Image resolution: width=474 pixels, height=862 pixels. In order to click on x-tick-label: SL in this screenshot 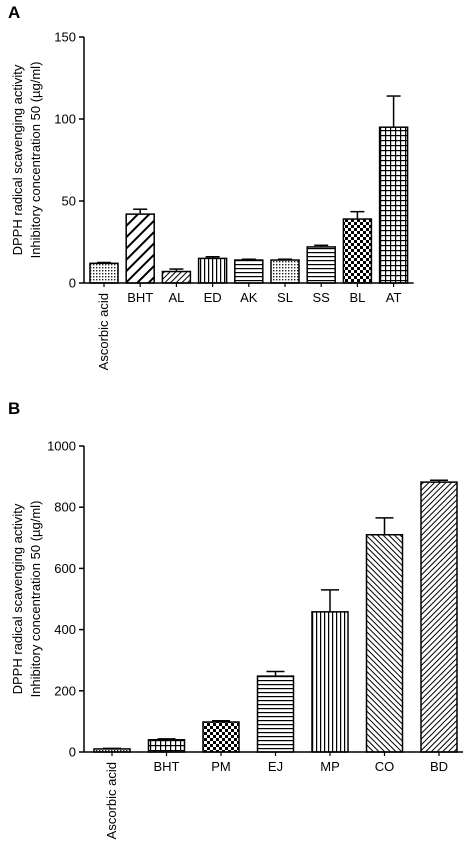, I will do `click(285, 297)`.